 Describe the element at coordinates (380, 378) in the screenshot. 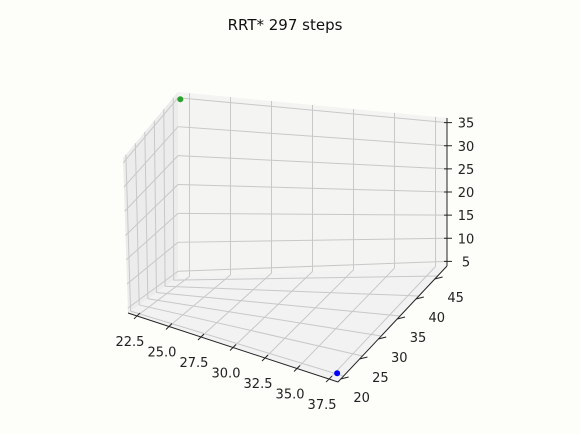

I see `y-tick-label: 25` at that location.